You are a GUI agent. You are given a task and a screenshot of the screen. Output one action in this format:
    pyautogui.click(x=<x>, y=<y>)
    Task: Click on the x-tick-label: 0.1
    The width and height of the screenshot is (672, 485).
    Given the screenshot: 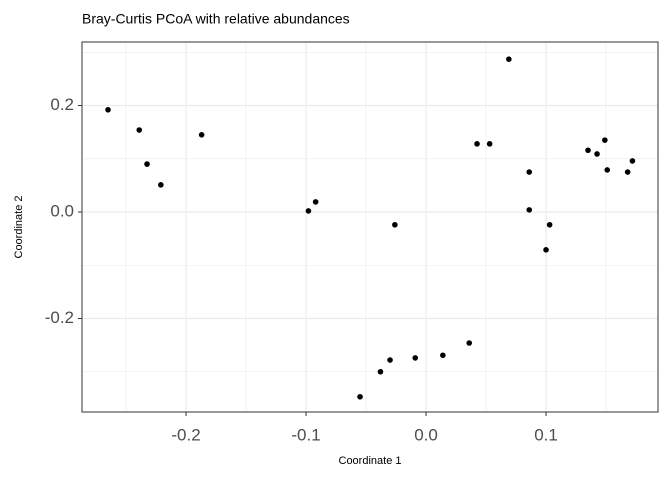 What is the action you would take?
    pyautogui.click(x=546, y=434)
    